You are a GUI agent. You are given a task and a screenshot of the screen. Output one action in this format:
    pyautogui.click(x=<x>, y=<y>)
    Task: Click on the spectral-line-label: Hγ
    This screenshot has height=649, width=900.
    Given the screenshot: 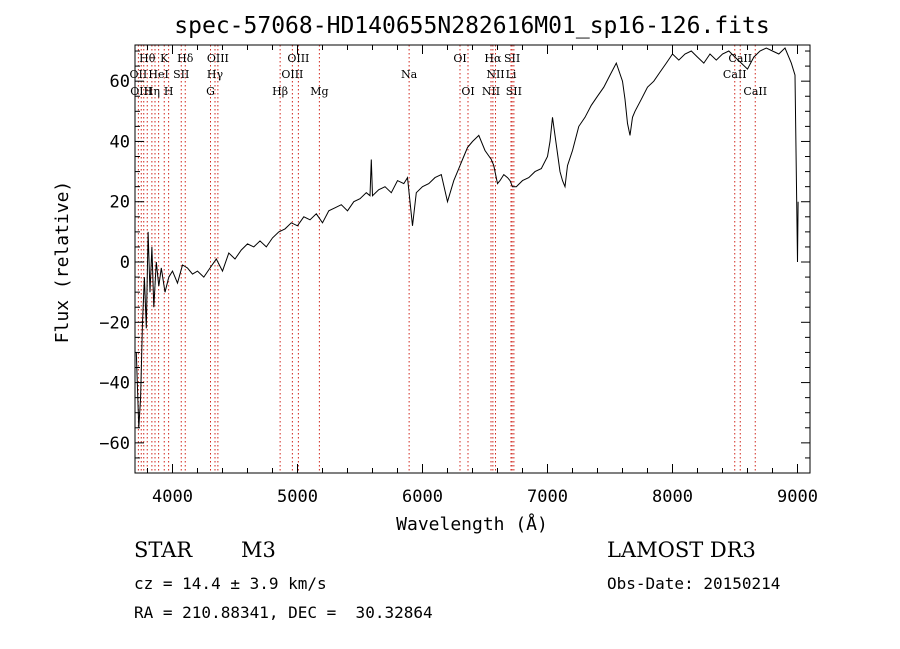 What is the action you would take?
    pyautogui.click(x=215, y=74)
    